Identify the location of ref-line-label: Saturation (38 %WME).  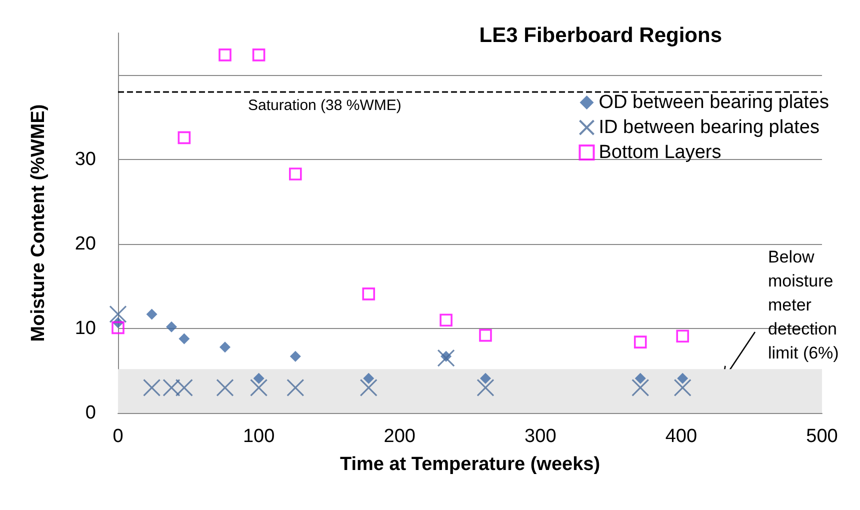
(325, 105).